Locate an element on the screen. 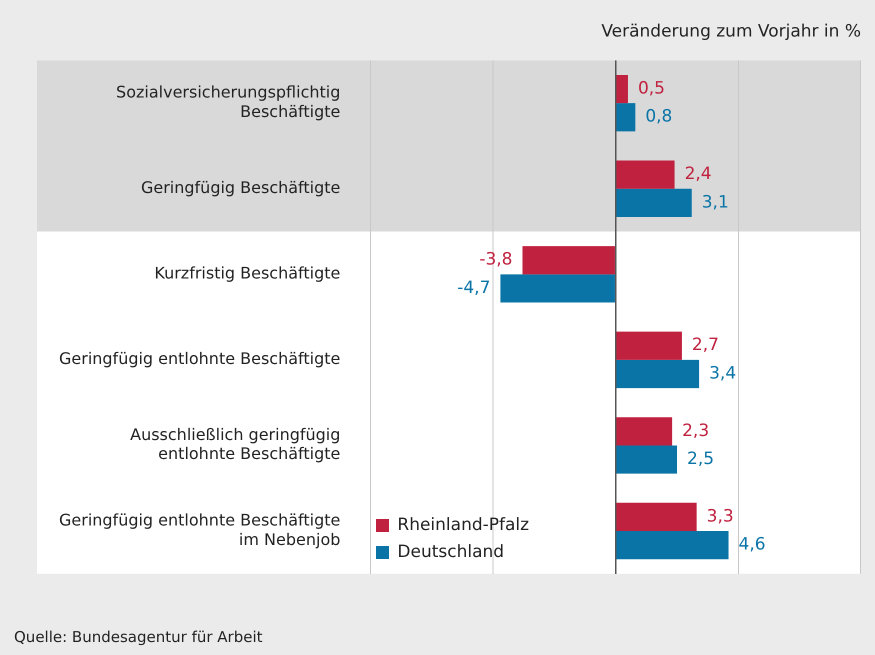 Image resolution: width=875 pixels, height=655 pixels. source-note: Quelle: Bundesagentur für Arbeit is located at coordinates (138, 637).